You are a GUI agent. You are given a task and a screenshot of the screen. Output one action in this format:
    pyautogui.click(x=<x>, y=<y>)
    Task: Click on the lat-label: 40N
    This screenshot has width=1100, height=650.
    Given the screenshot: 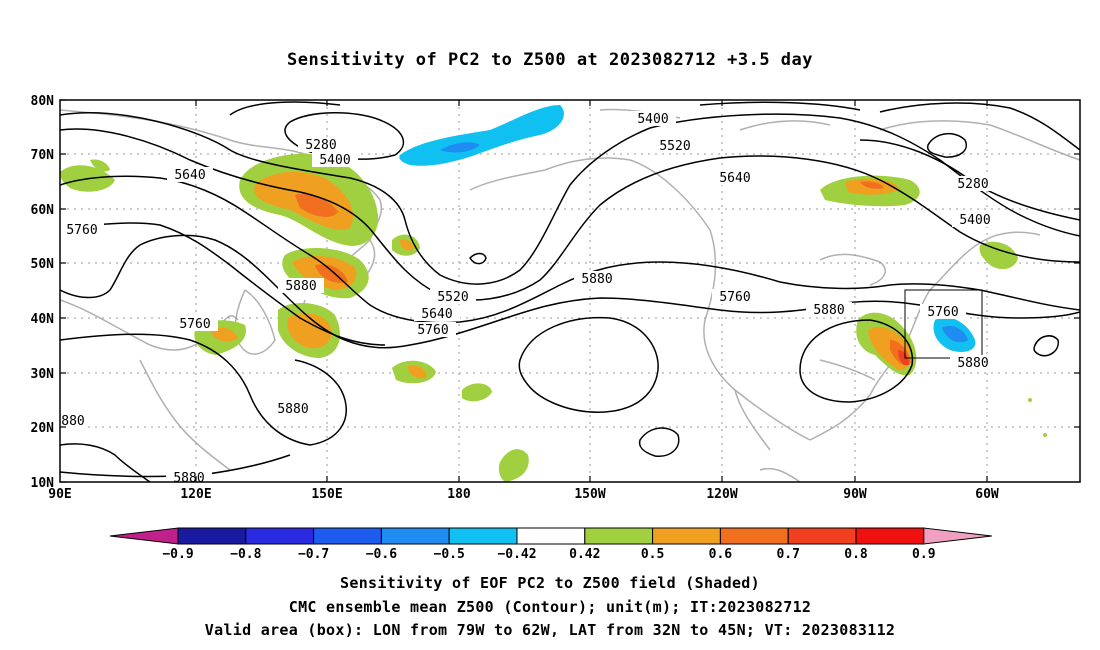 What is the action you would take?
    pyautogui.click(x=43, y=319)
    